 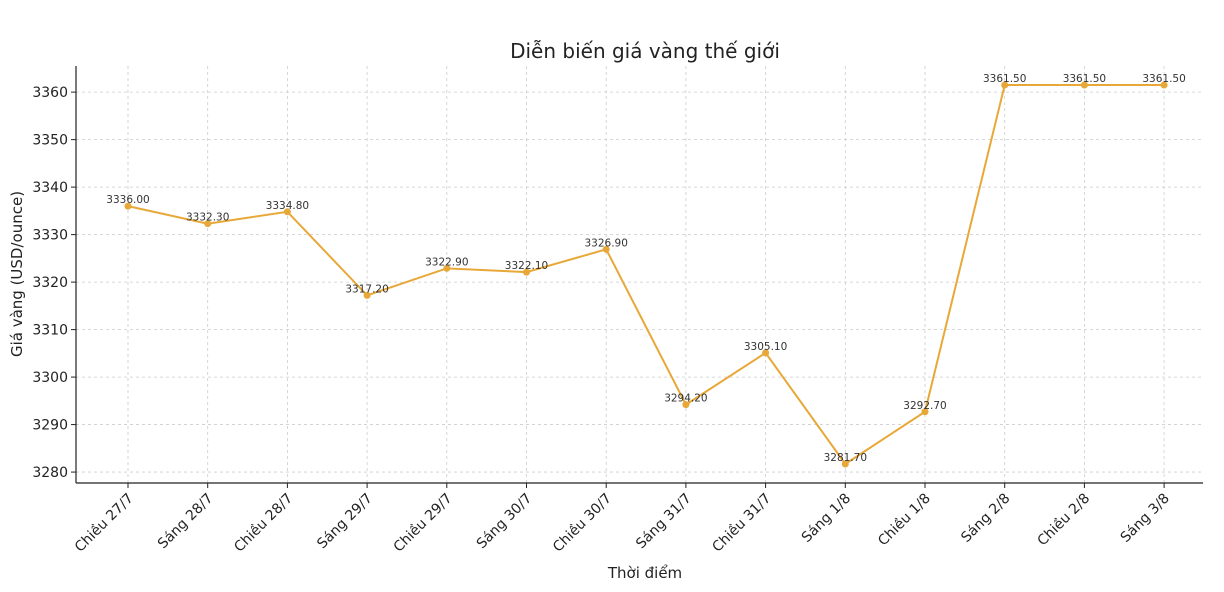 I want to click on y-tick-label: 3320, so click(x=50, y=283).